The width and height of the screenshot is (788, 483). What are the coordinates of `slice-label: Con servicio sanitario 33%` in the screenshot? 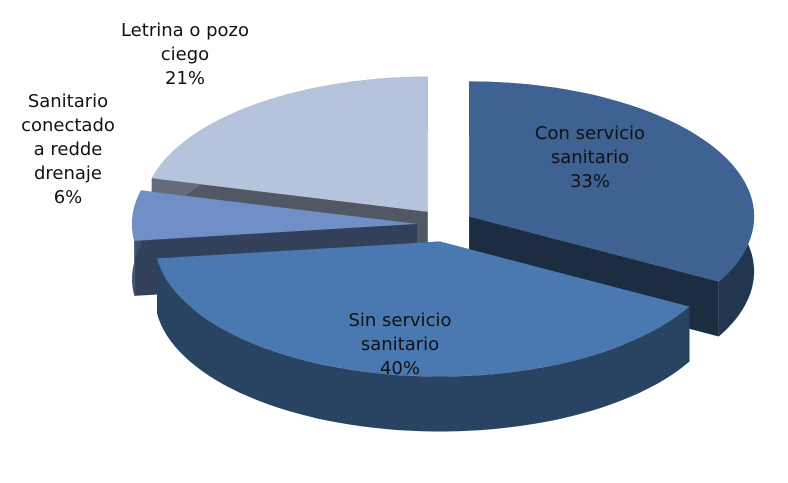 It's located at (590, 158).